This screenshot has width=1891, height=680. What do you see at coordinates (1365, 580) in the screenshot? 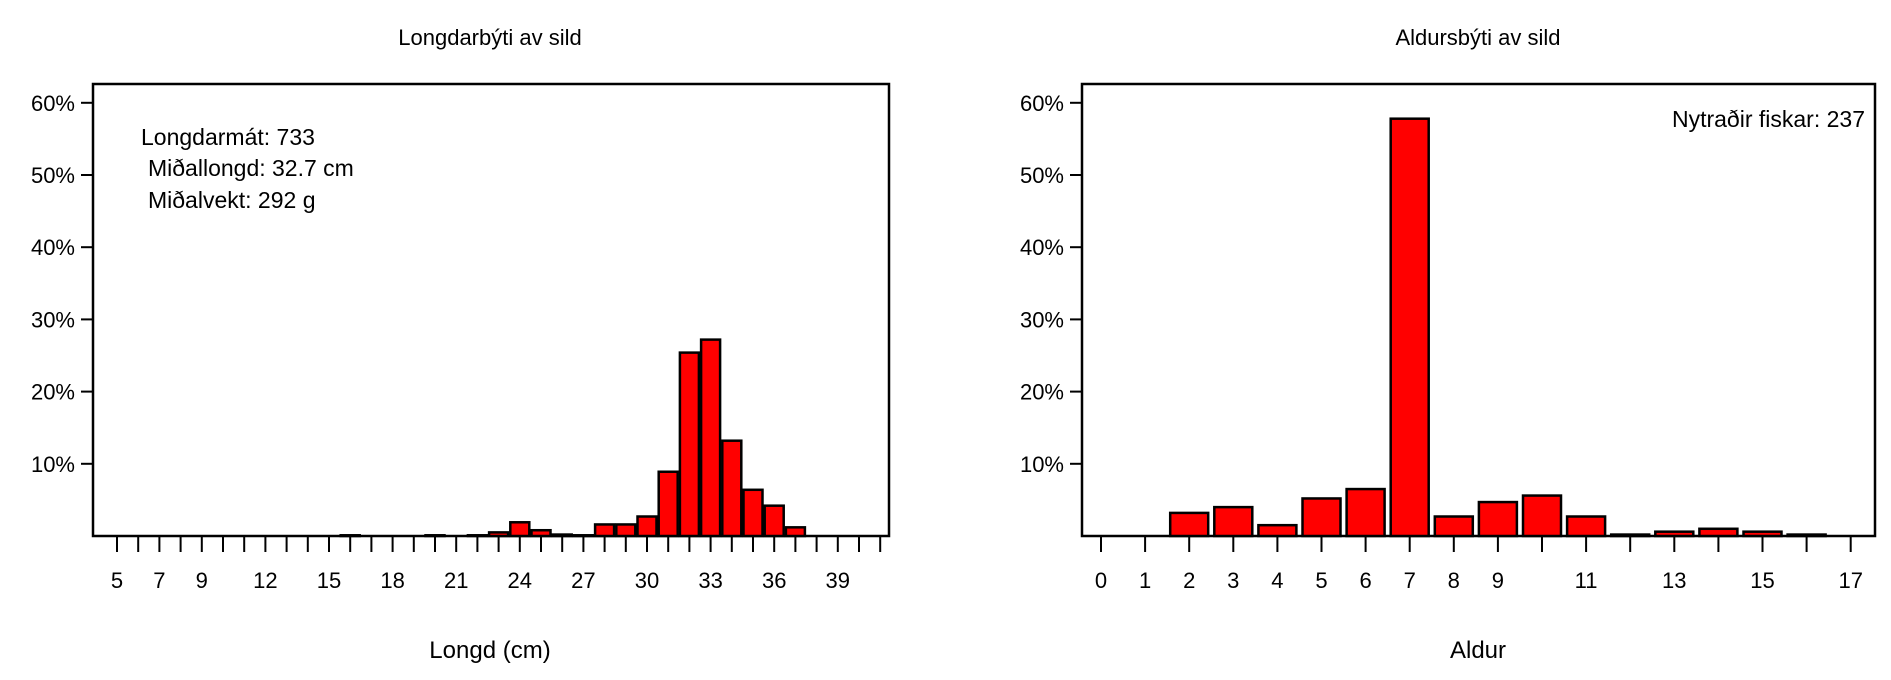
I see `x-tick-label: 6` at bounding box center [1365, 580].